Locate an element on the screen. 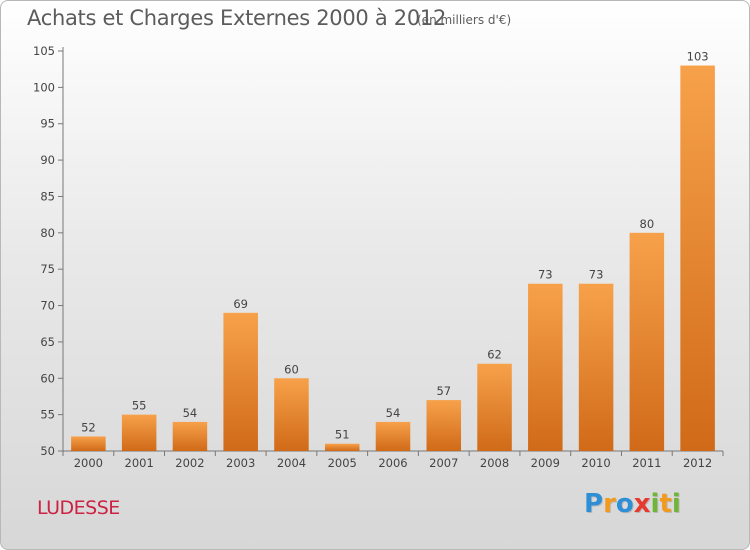  logo-letter: r is located at coordinates (609, 504).